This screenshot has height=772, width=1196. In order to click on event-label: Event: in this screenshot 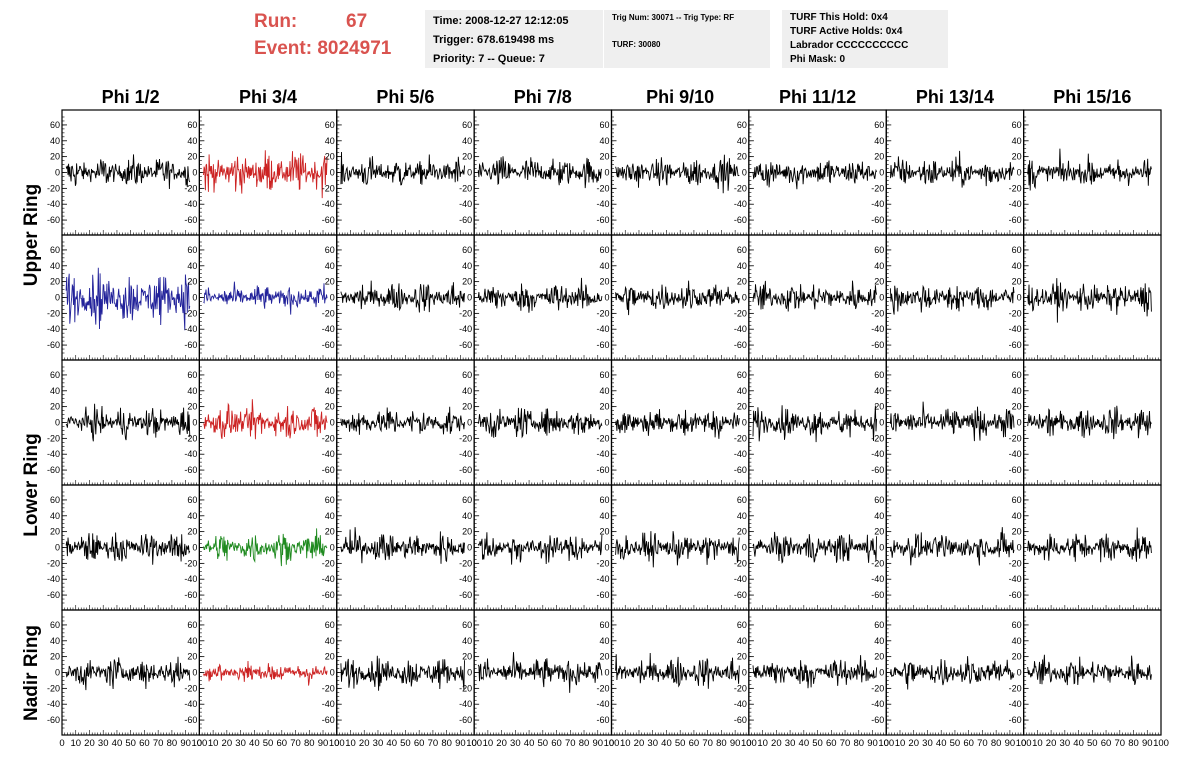, I will do `click(283, 48)`.